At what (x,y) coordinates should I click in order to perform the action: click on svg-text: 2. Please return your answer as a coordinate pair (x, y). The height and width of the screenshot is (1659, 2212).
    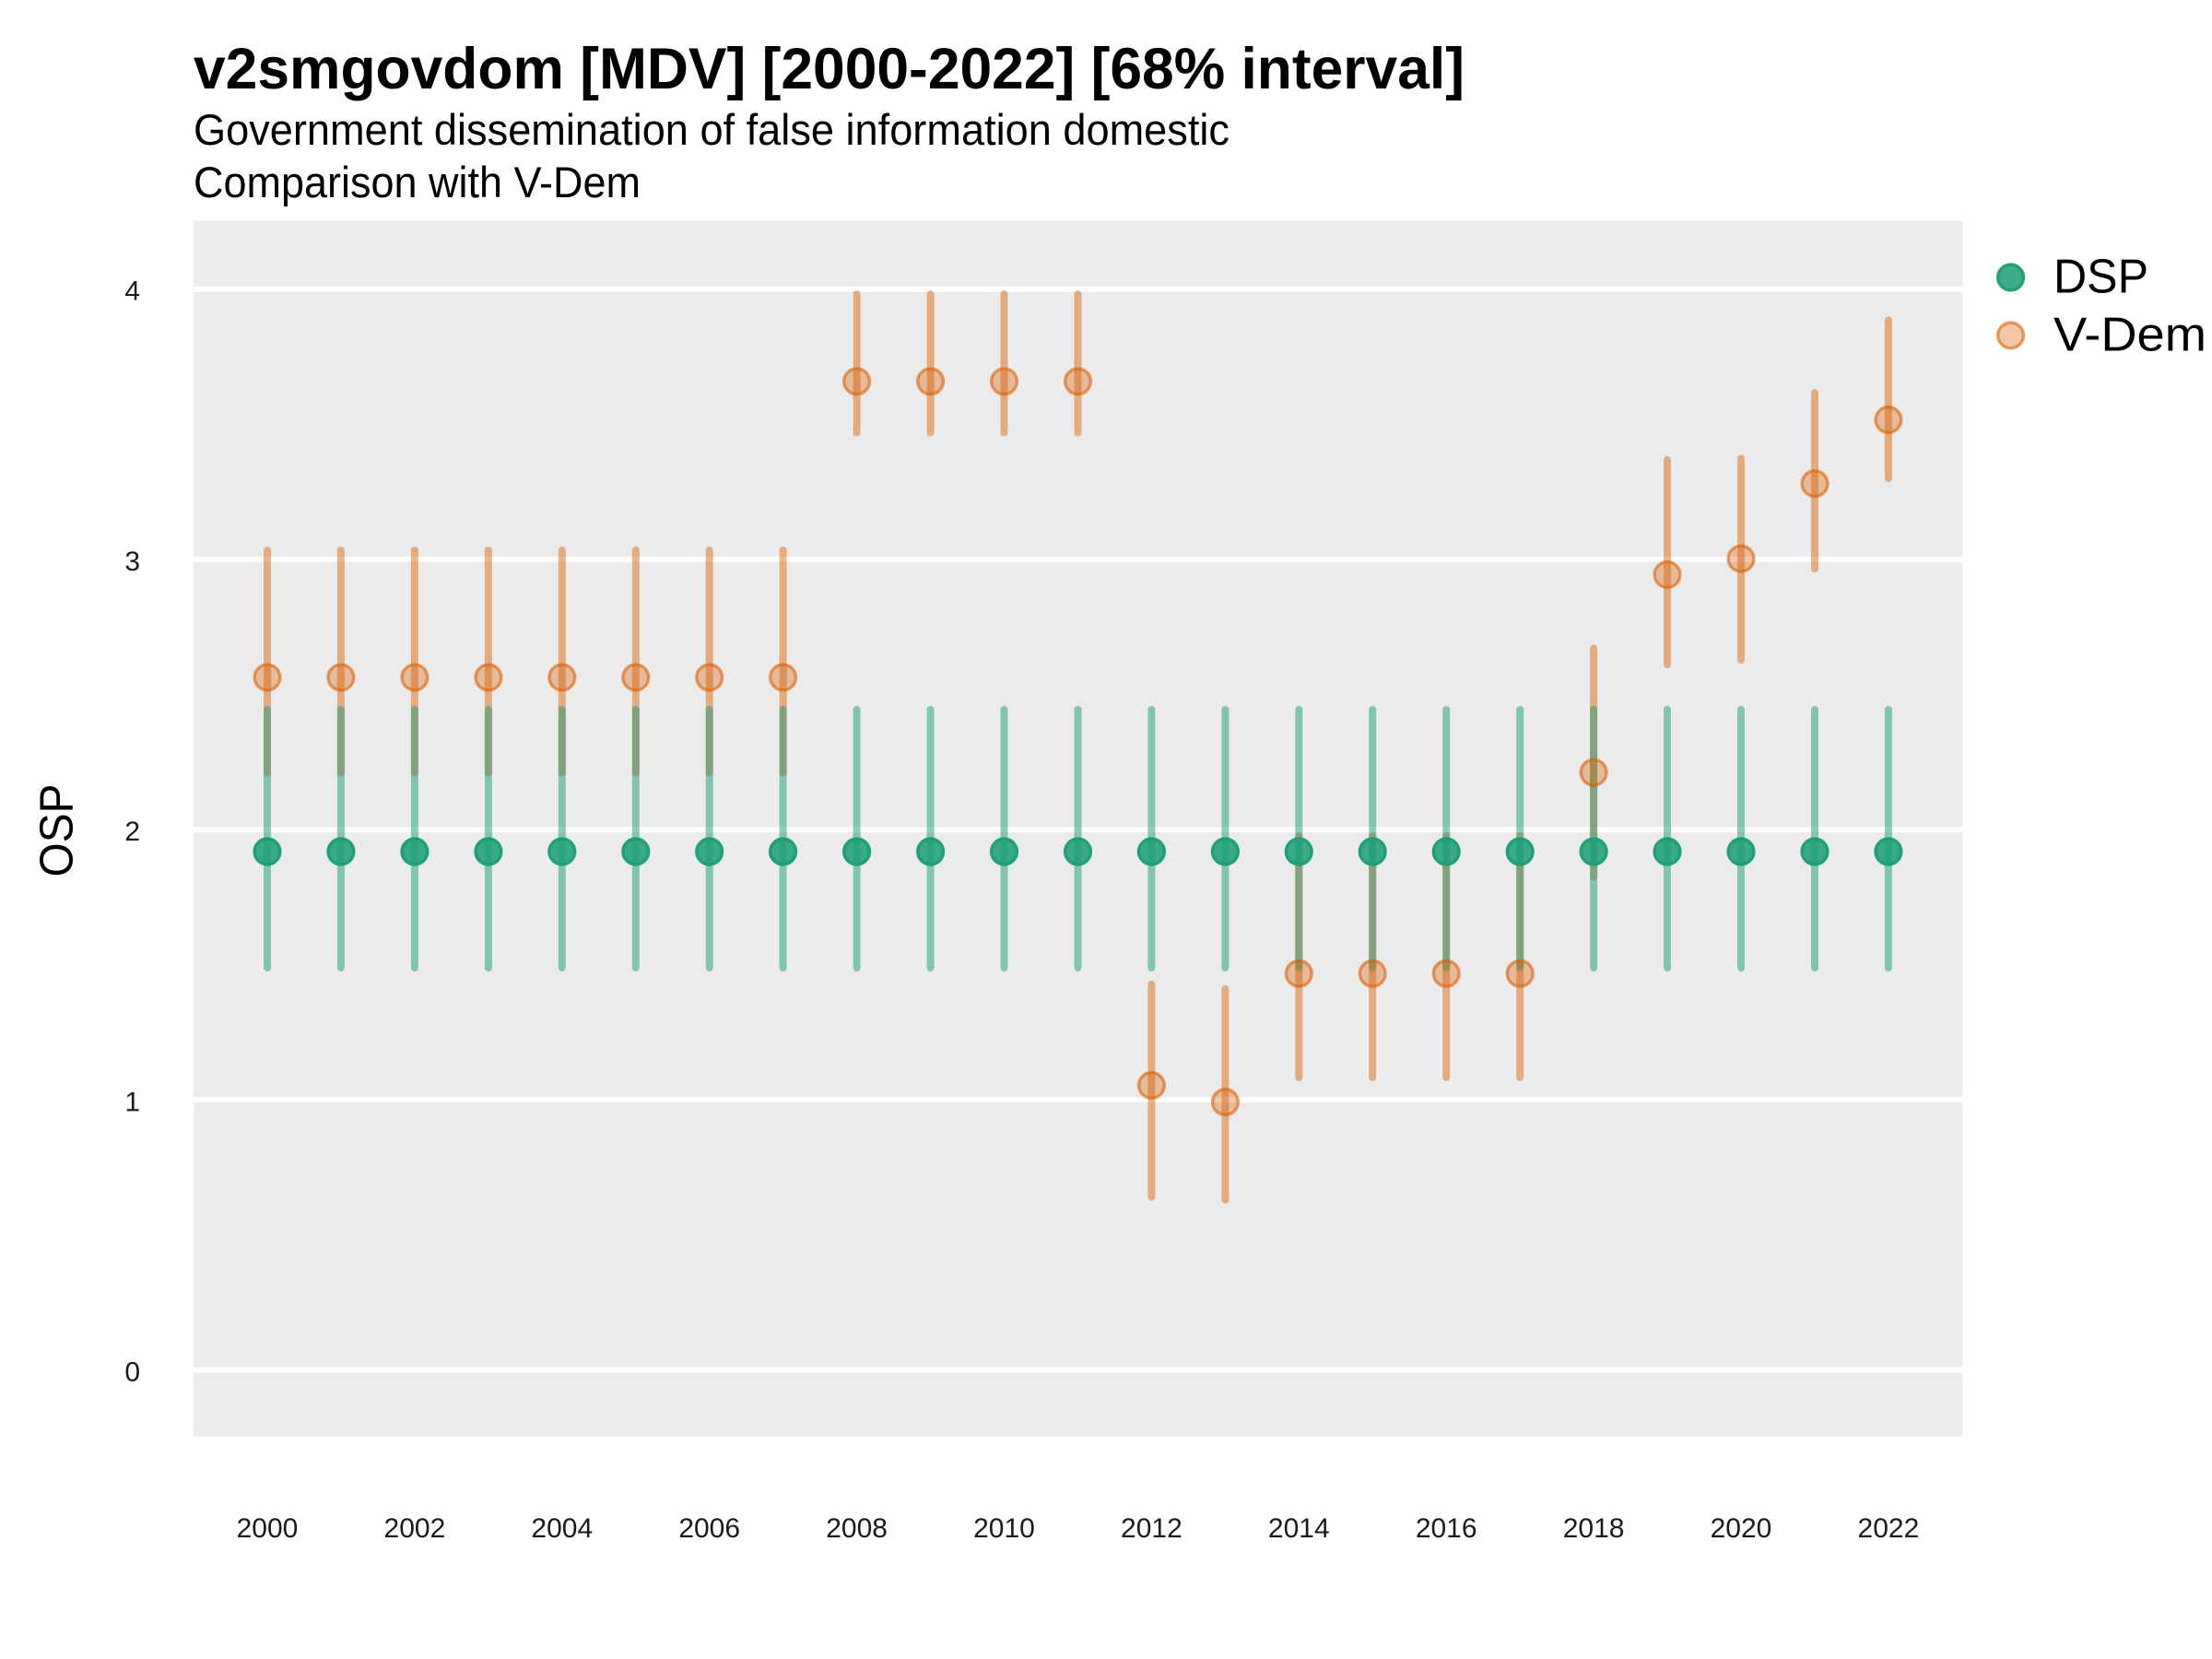
    Looking at the image, I should click on (132, 832).